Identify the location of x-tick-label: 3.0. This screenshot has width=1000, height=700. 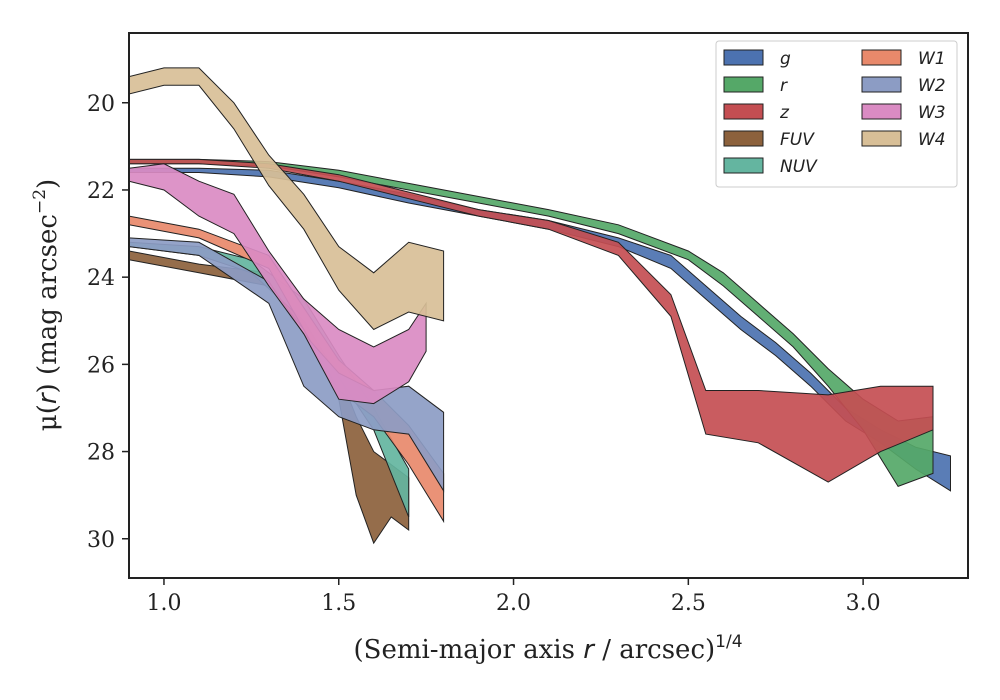
(863, 603).